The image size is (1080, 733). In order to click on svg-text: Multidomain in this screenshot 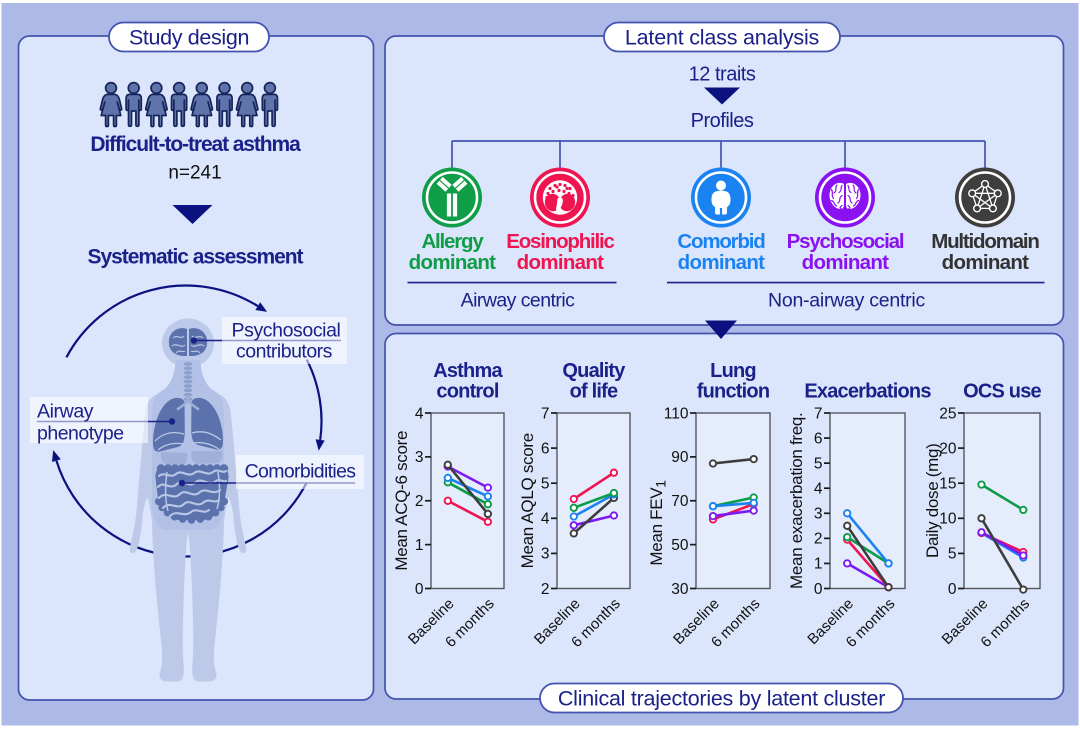, I will do `click(985, 241)`.